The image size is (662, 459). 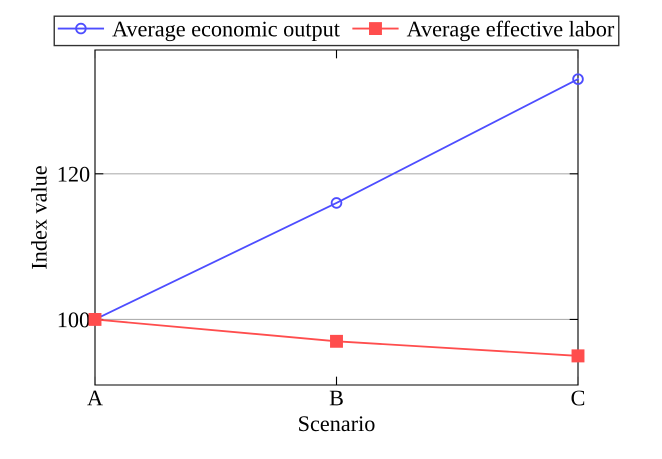 What do you see at coordinates (578, 398) in the screenshot?
I see `x-tick-label: C` at bounding box center [578, 398].